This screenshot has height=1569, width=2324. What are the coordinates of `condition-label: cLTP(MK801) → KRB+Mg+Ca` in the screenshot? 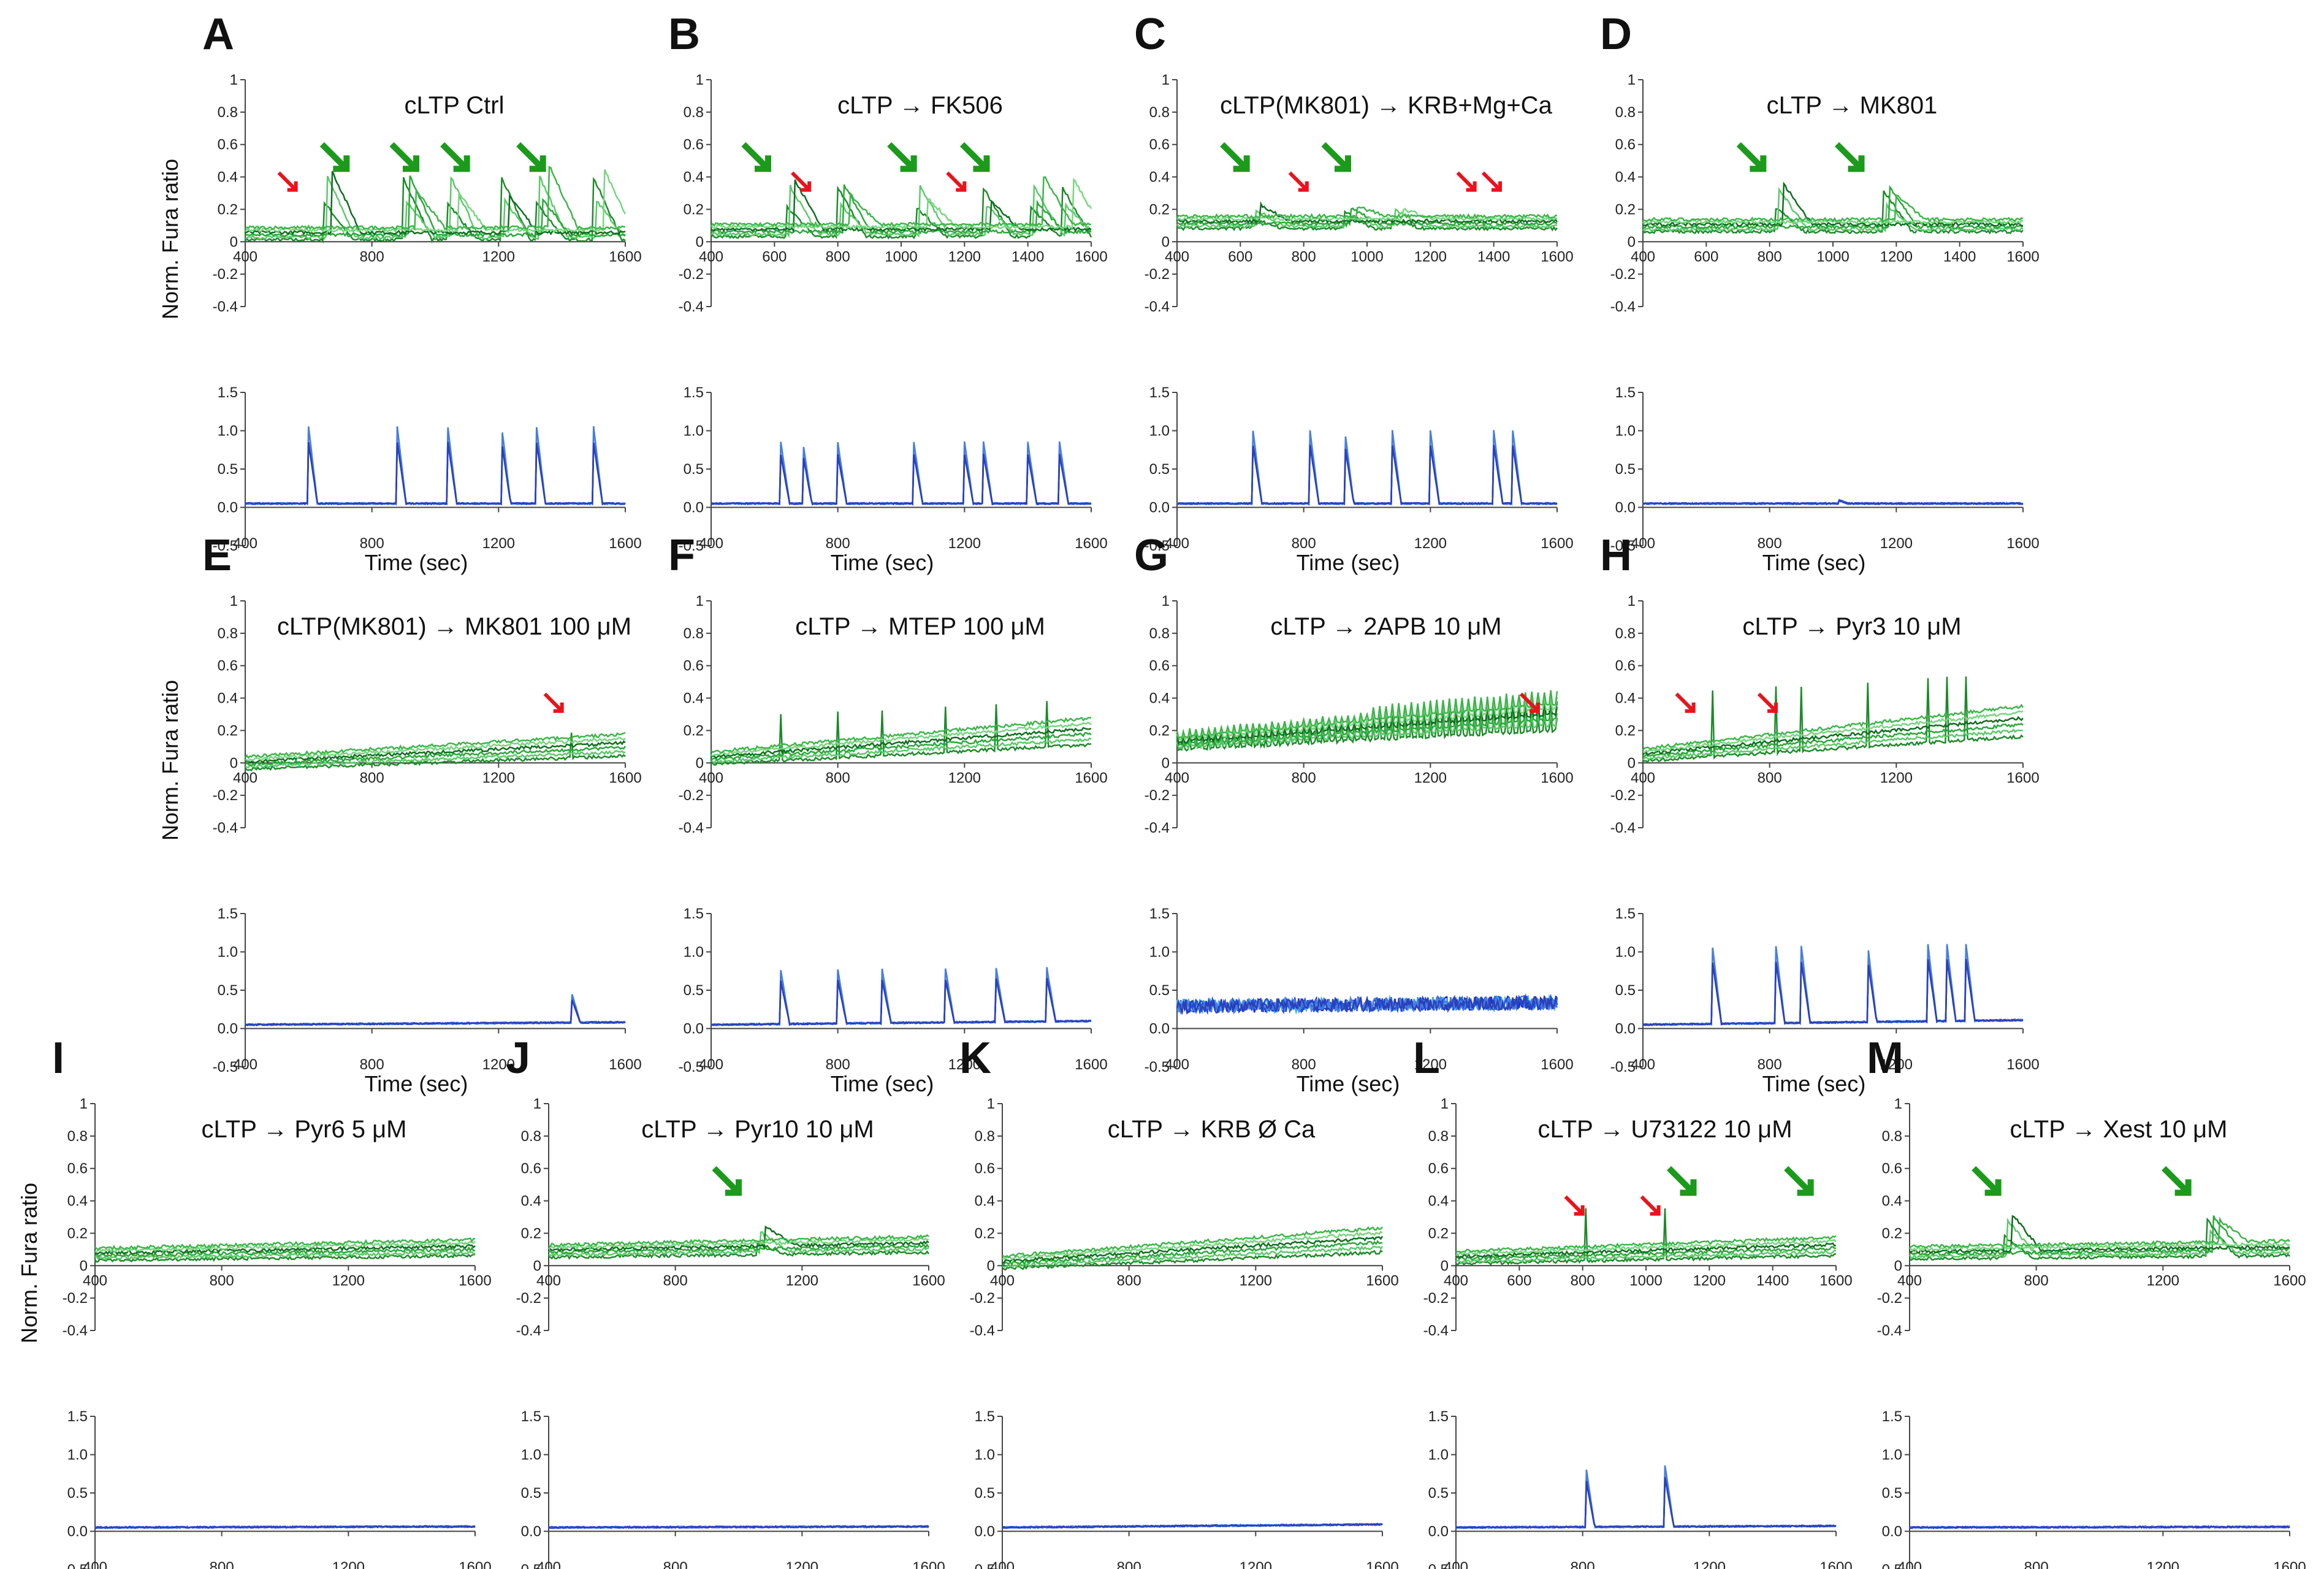 It's located at (1386, 105).